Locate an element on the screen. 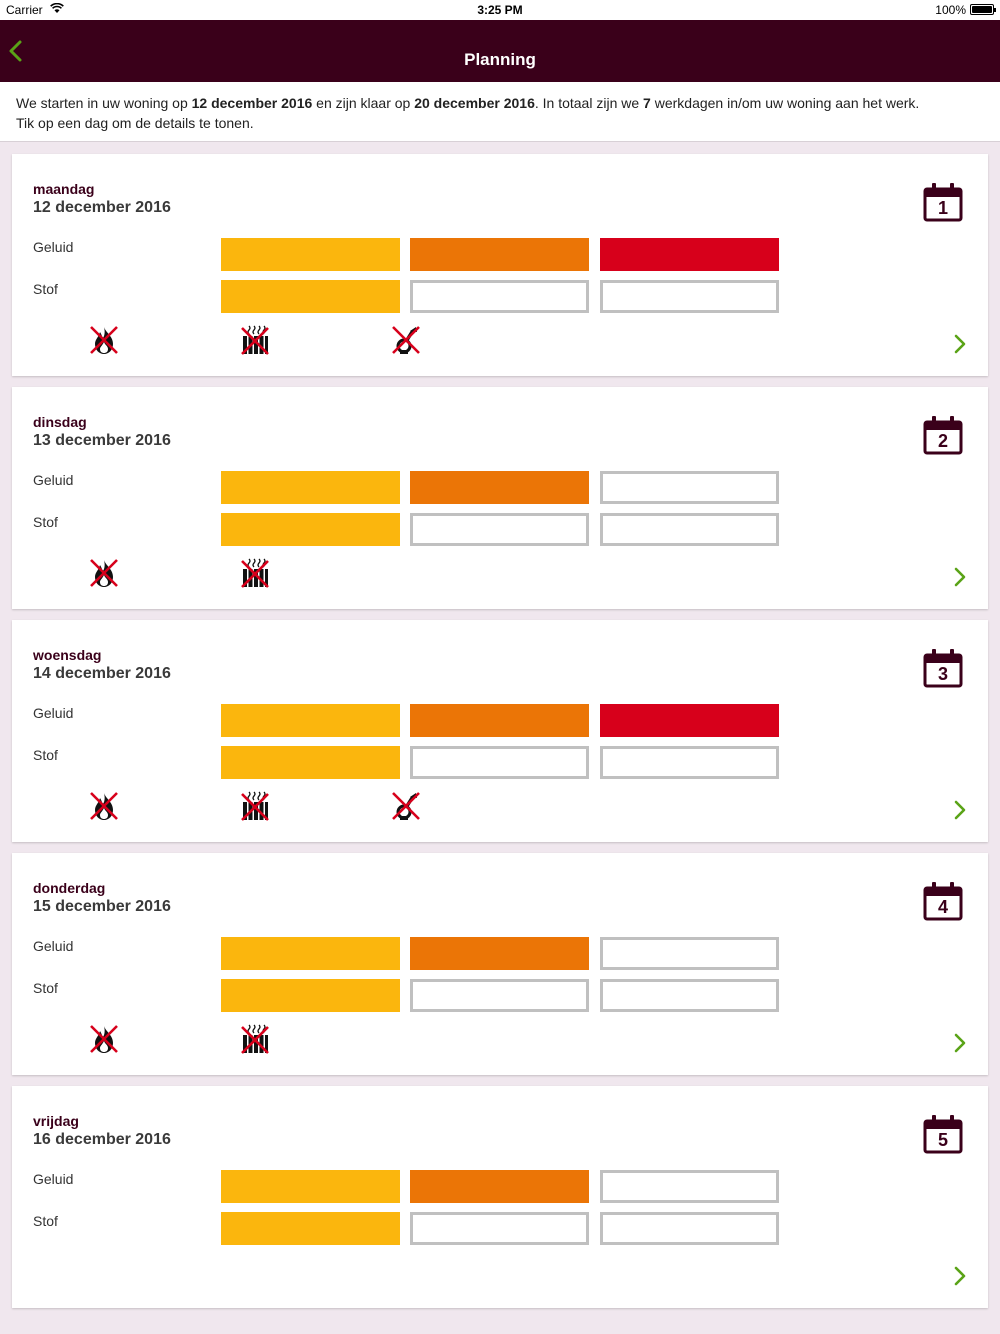 Image resolution: width=1000 pixels, height=1334 pixels. calendar-icon: 3 is located at coordinates (943, 668).